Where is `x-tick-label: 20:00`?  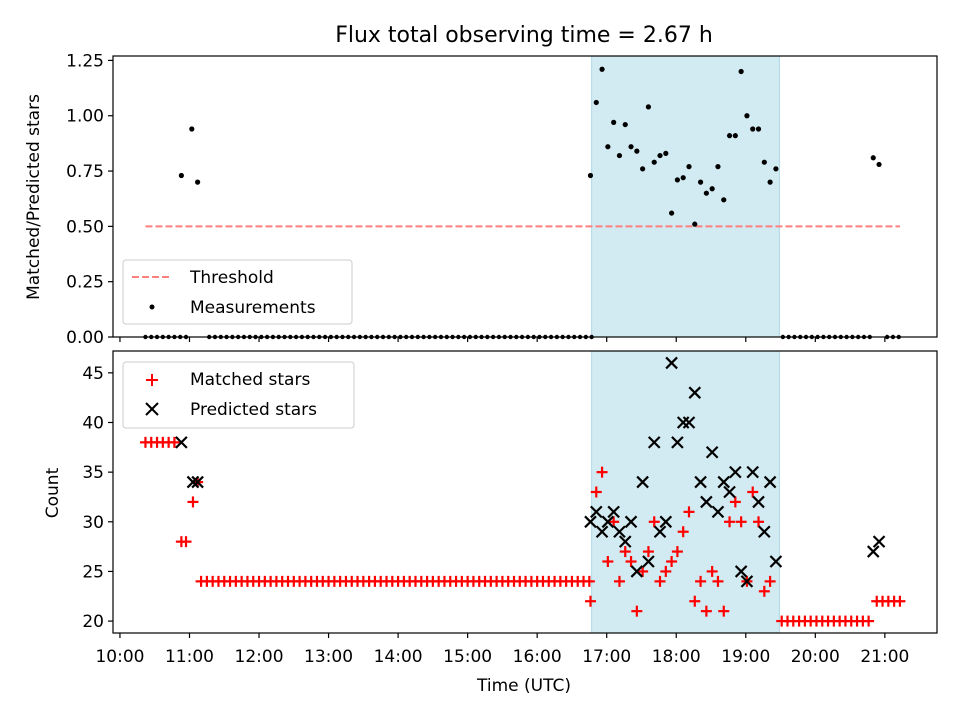
x-tick-label: 20:00 is located at coordinates (815, 657).